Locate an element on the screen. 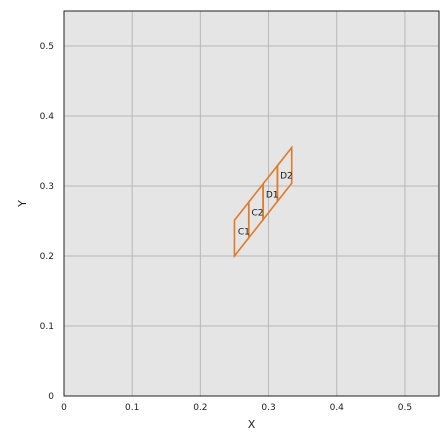 The height and width of the screenshot is (433, 441). y-tick-labels: 0 0.1 0.2 0.3 0.4 0.5 is located at coordinates (47, 222).